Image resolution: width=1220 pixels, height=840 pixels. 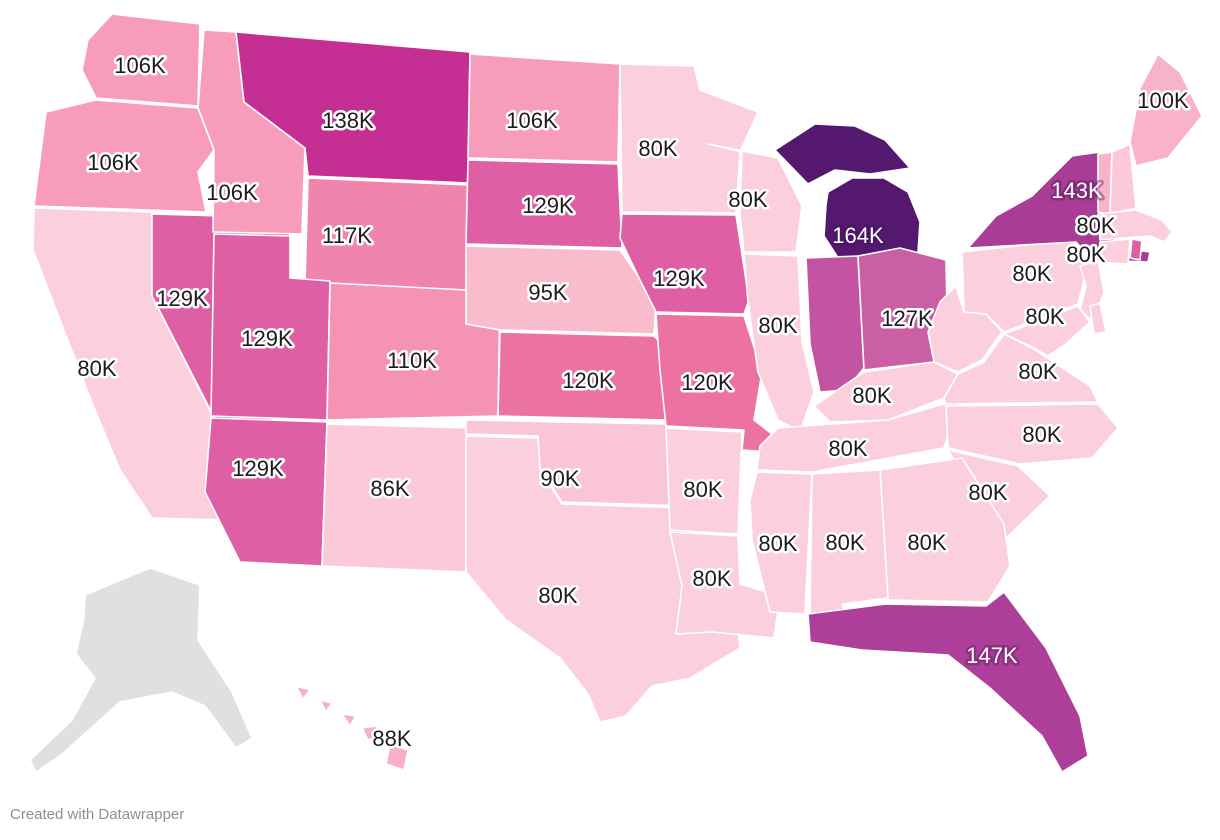 I want to click on state-north-carolina, so click(x=1032, y=434).